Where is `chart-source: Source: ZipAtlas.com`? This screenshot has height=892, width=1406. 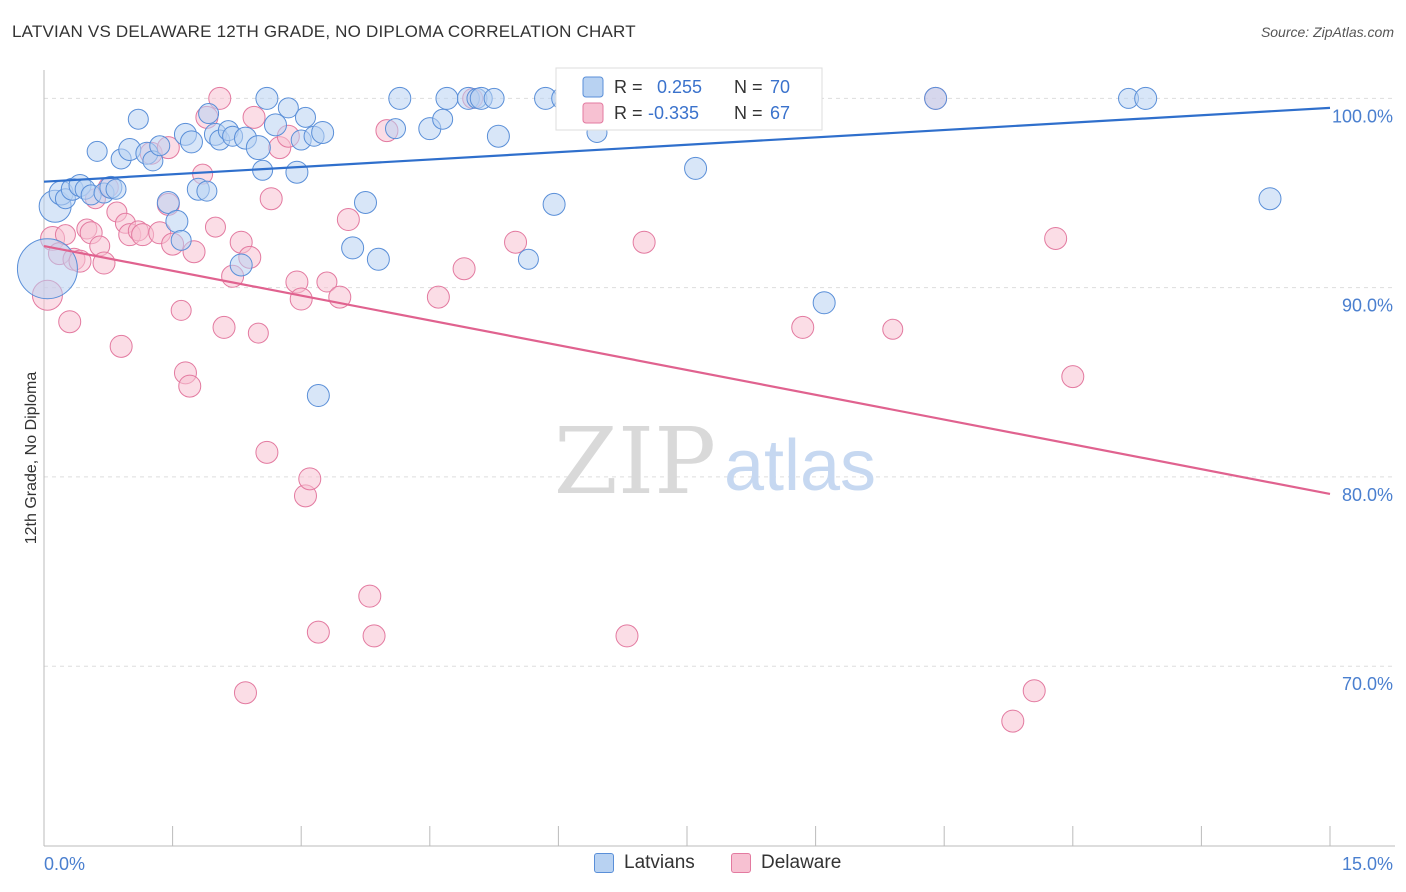
chart-source: Source: ZipAtlas.com is located at coordinates (1327, 32).